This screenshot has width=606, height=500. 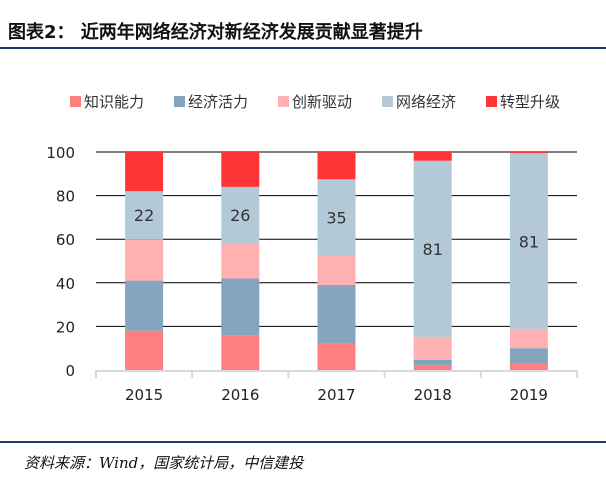 What do you see at coordinates (60, 153) in the screenshot?
I see `y-tick-label: 100` at bounding box center [60, 153].